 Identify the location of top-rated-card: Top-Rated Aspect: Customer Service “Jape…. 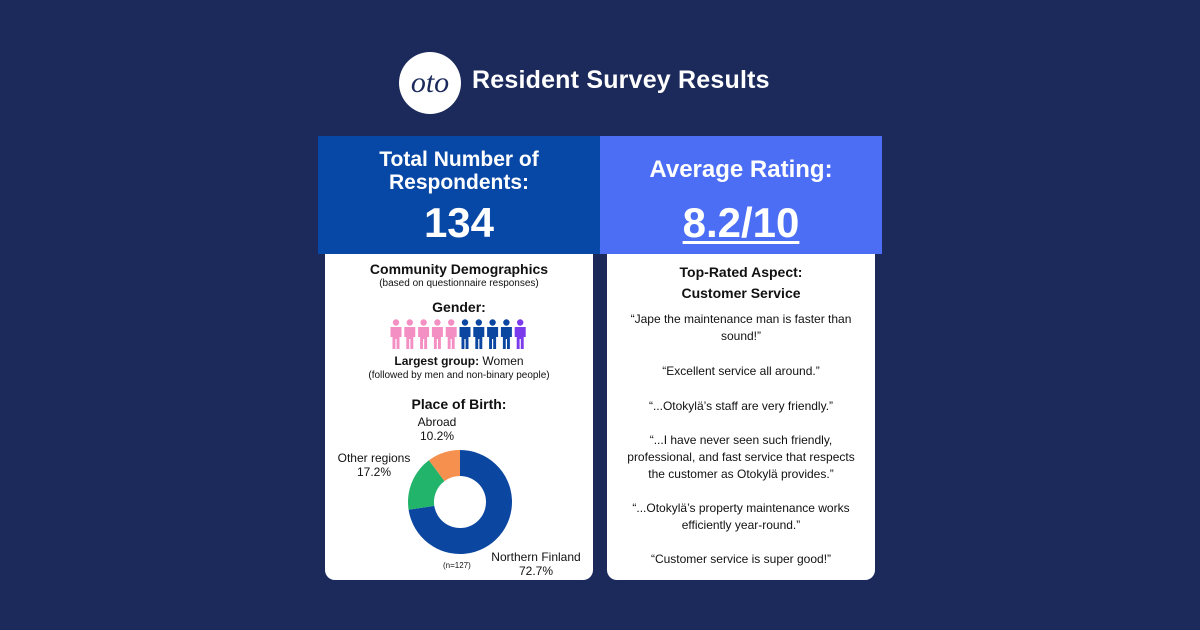
(741, 417).